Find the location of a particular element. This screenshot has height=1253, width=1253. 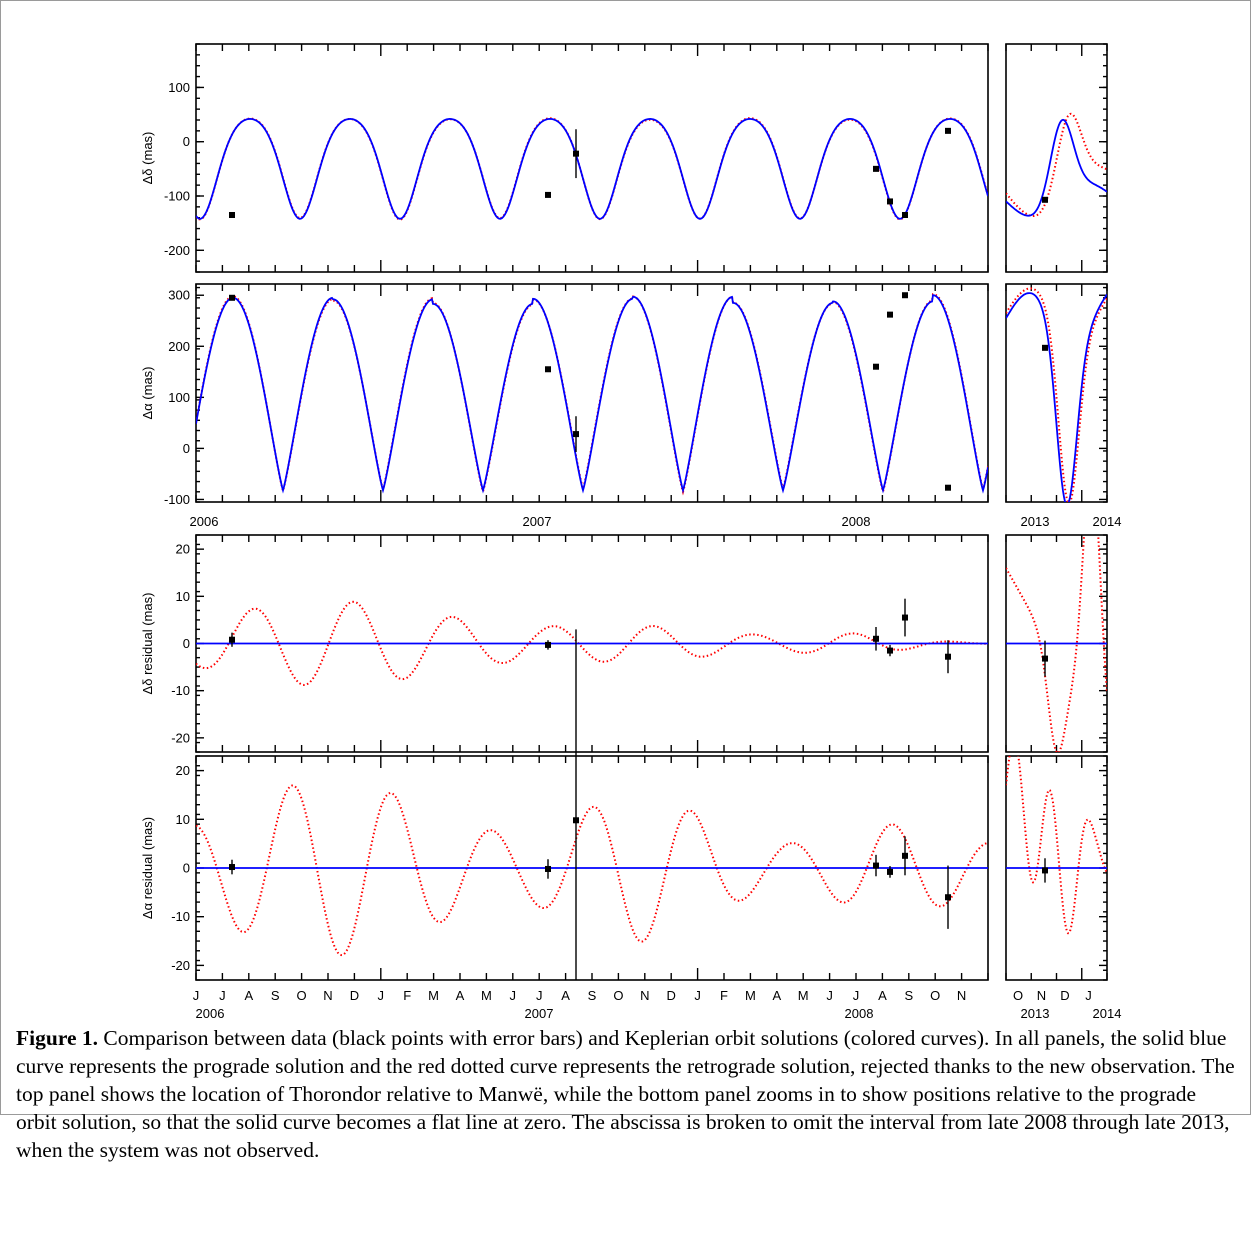

y-axis-label: Δα (mas) is located at coordinates (147, 392).